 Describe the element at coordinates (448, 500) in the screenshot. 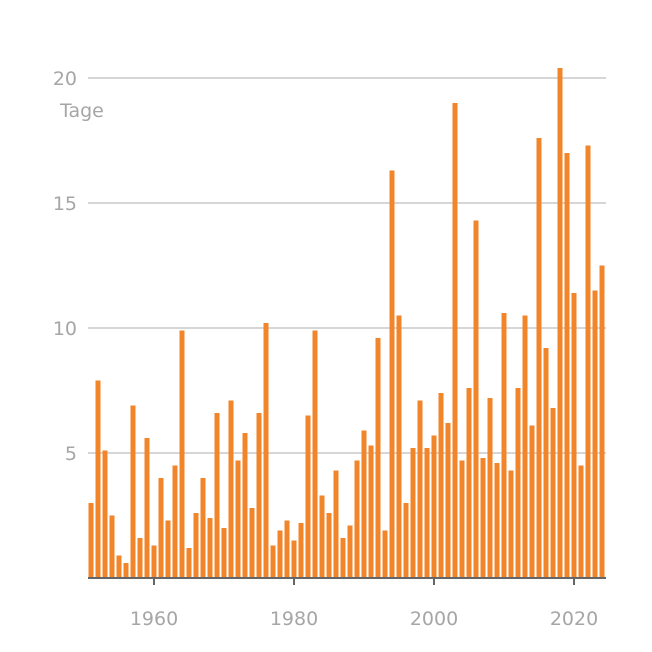

I see `bar-2002` at that location.